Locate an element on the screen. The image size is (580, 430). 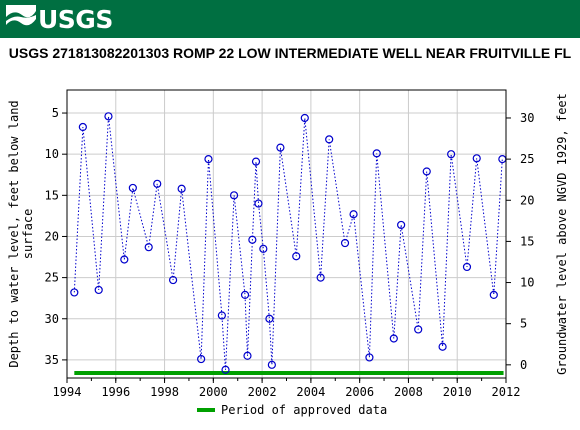
x-tick-label: 2008 is located at coordinates (408, 392).